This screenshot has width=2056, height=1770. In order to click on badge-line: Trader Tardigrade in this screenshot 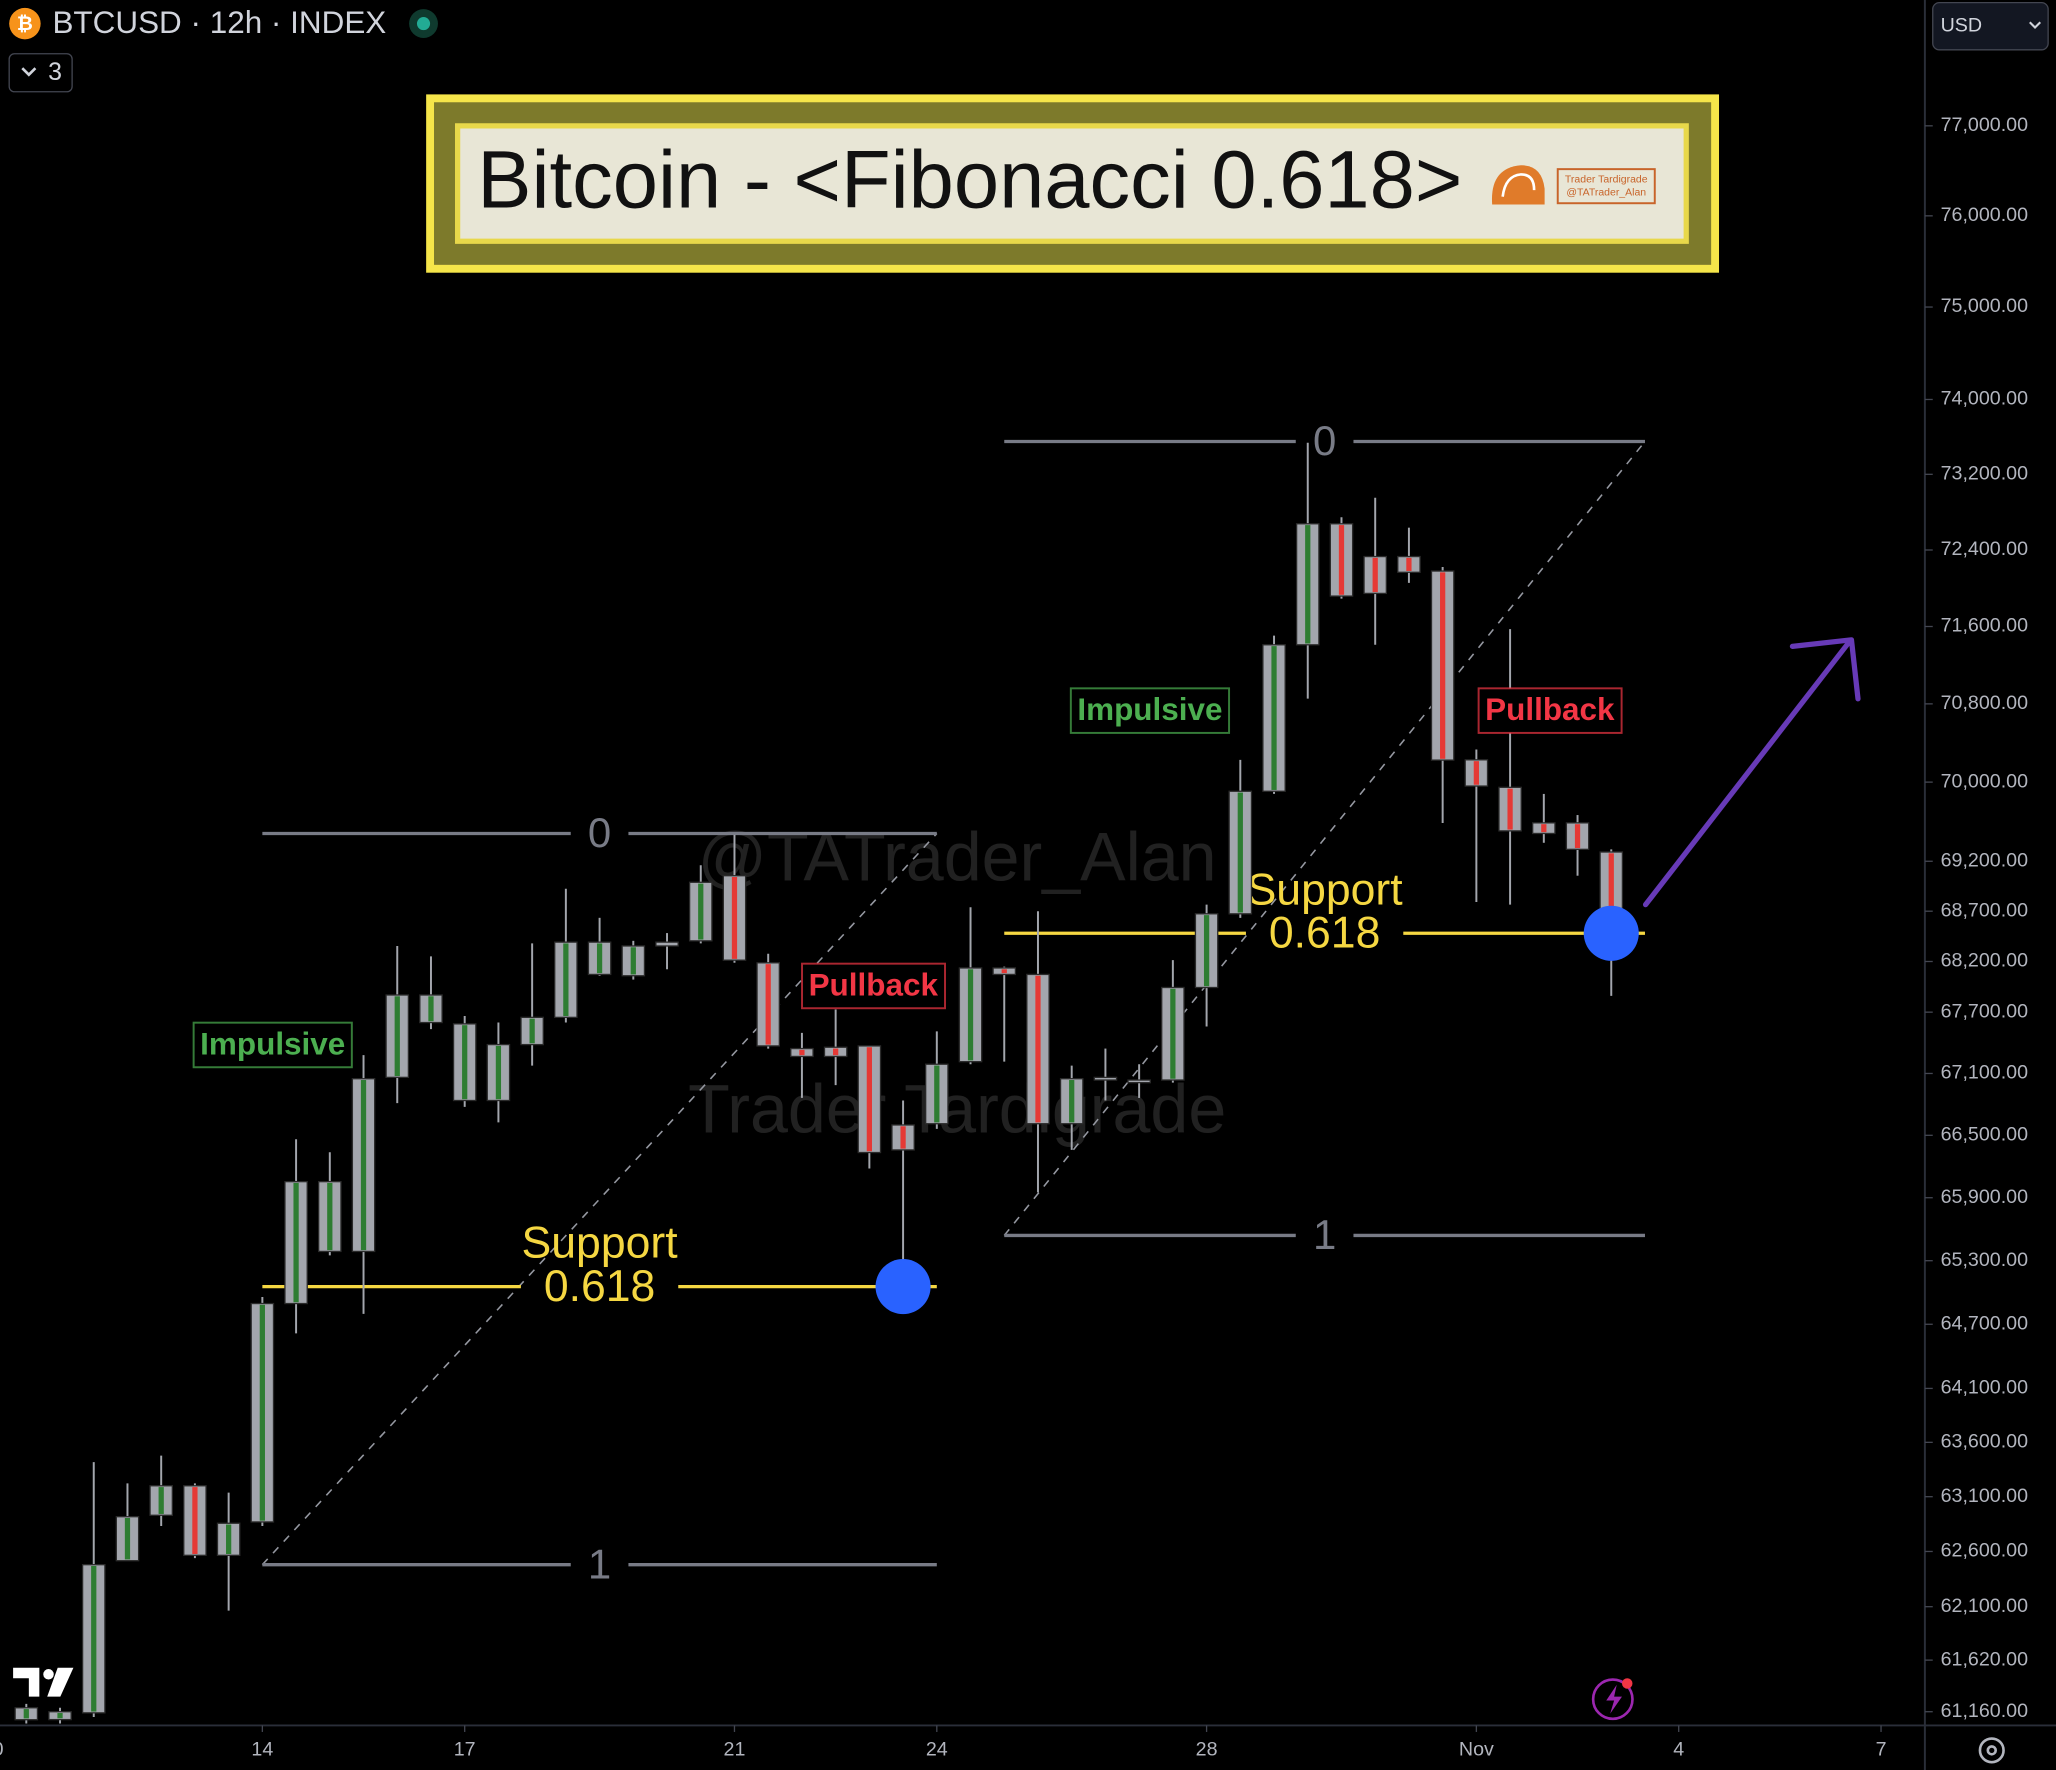, I will do `click(1606, 179)`.